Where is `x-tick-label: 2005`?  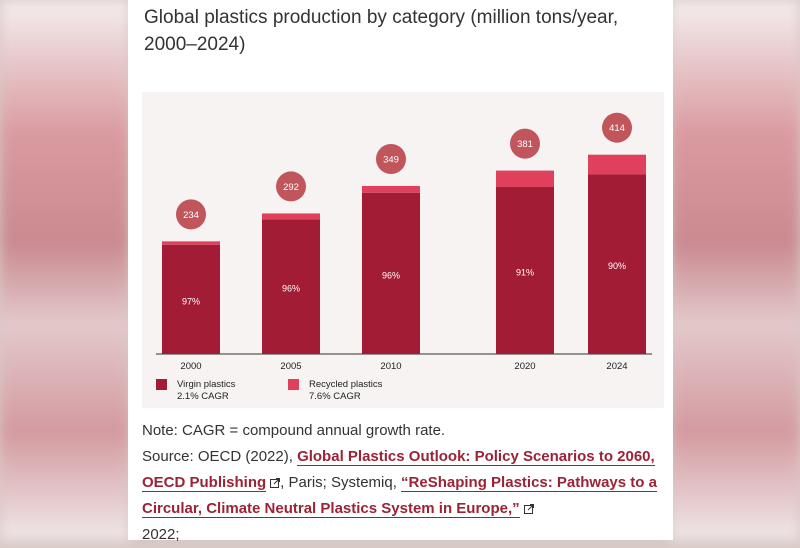
x-tick-label: 2005 is located at coordinates (290, 366).